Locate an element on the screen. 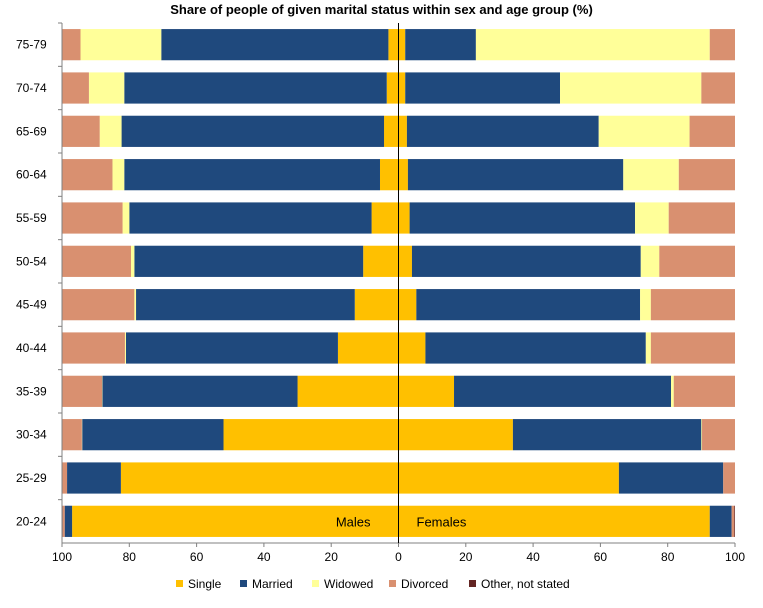 The width and height of the screenshot is (763, 608). legend-label-other-not-stated: Other, not stated is located at coordinates (525, 584).